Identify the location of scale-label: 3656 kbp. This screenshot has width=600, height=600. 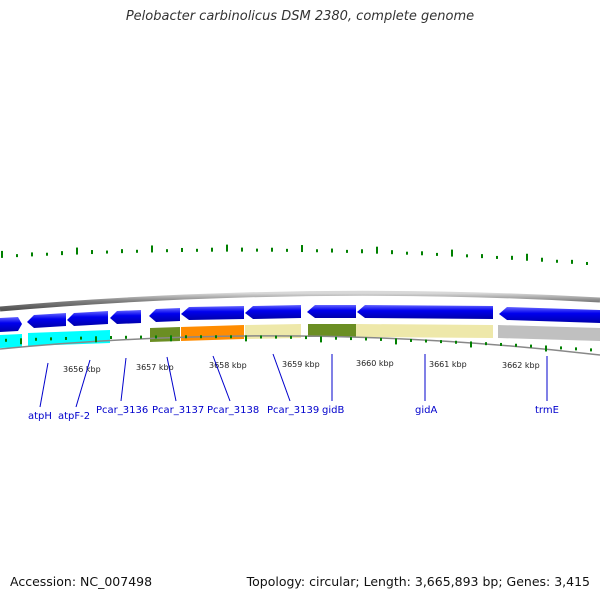
(82, 369).